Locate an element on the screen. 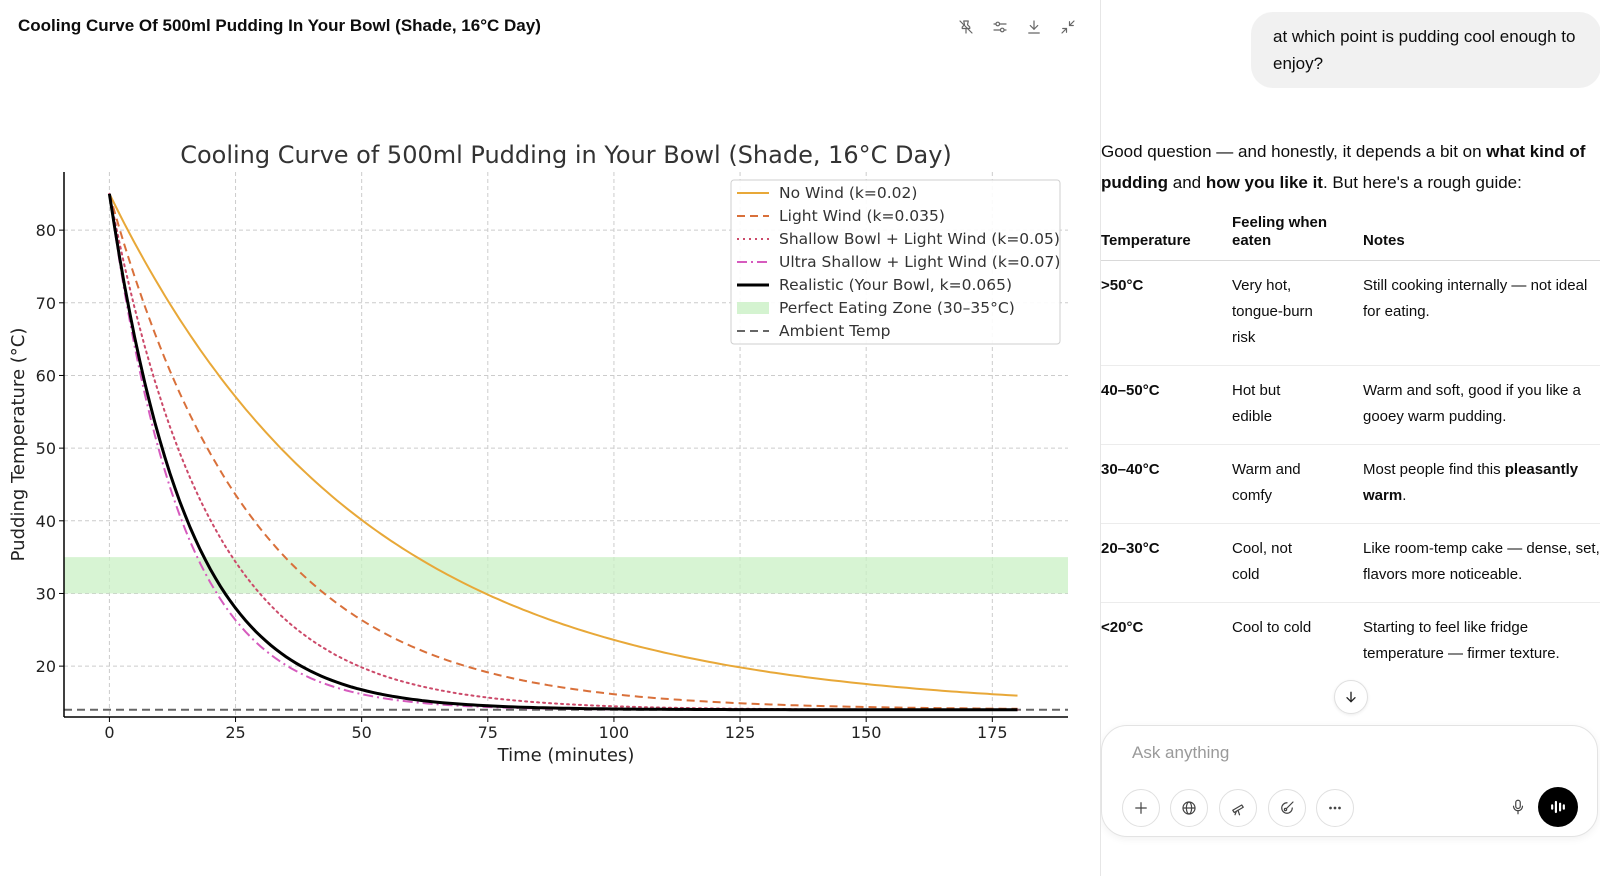 This screenshot has width=1600, height=876. message-input is located at coordinates (1332, 753).